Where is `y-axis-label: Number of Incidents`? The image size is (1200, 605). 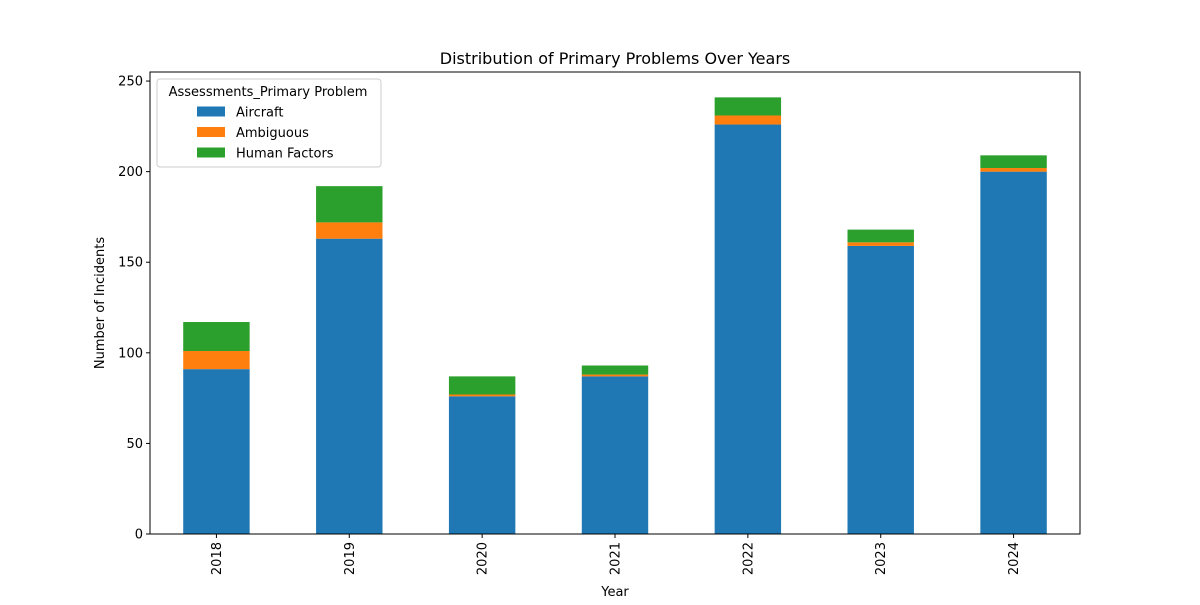
y-axis-label: Number of Incidents is located at coordinates (100, 303).